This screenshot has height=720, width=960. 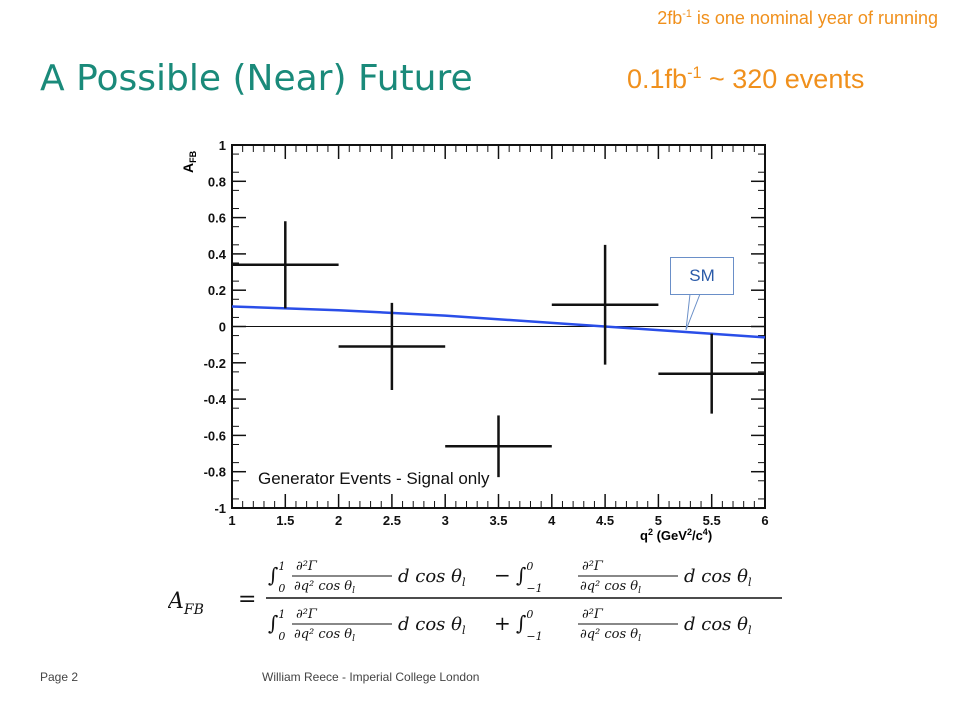 I want to click on y-tick-label: -0.8, so click(x=215, y=472).